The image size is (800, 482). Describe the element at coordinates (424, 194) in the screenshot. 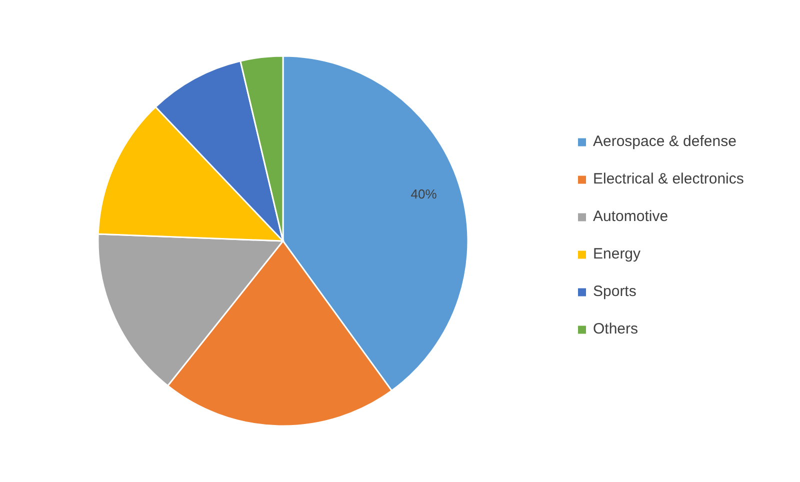

I see `data-label: 40%` at that location.